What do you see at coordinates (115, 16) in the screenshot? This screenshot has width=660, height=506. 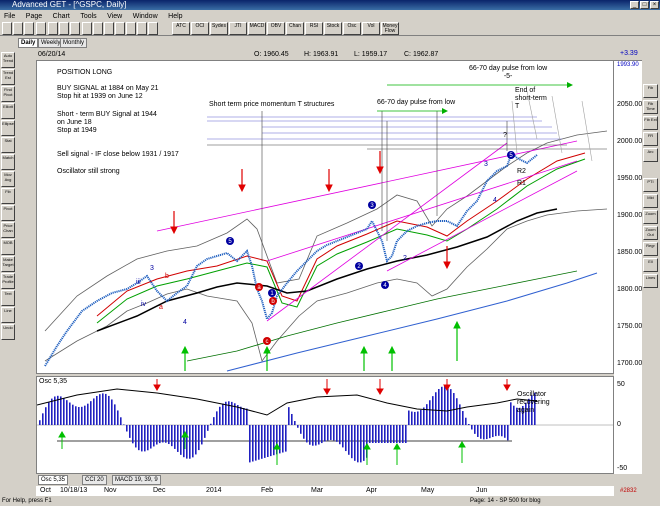 I see `menu-view: View` at bounding box center [115, 16].